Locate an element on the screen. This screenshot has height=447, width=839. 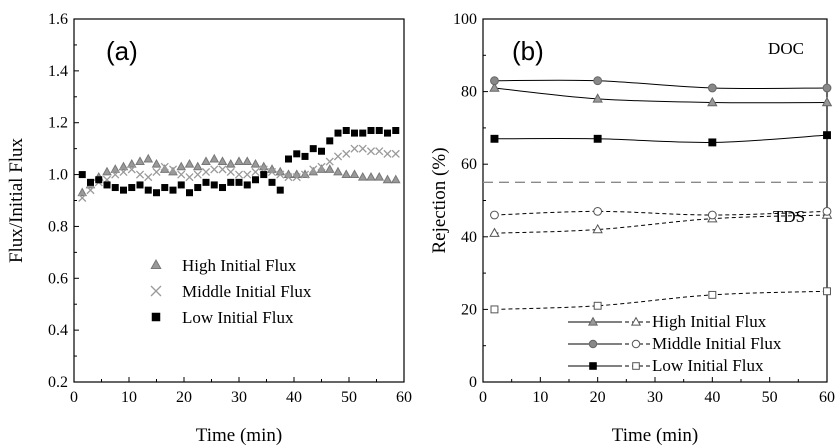
x-tick-label: 20 is located at coordinates (184, 397).